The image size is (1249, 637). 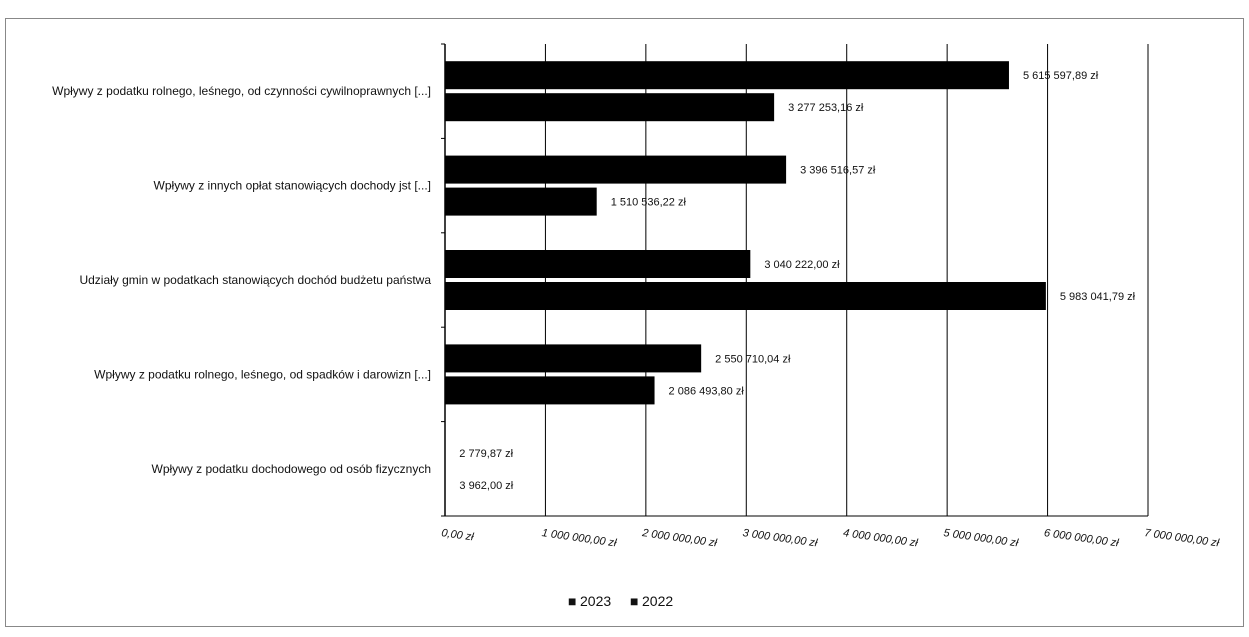 I want to click on data-label-2023-0: 5 615 597,89 zł, so click(x=1061, y=76).